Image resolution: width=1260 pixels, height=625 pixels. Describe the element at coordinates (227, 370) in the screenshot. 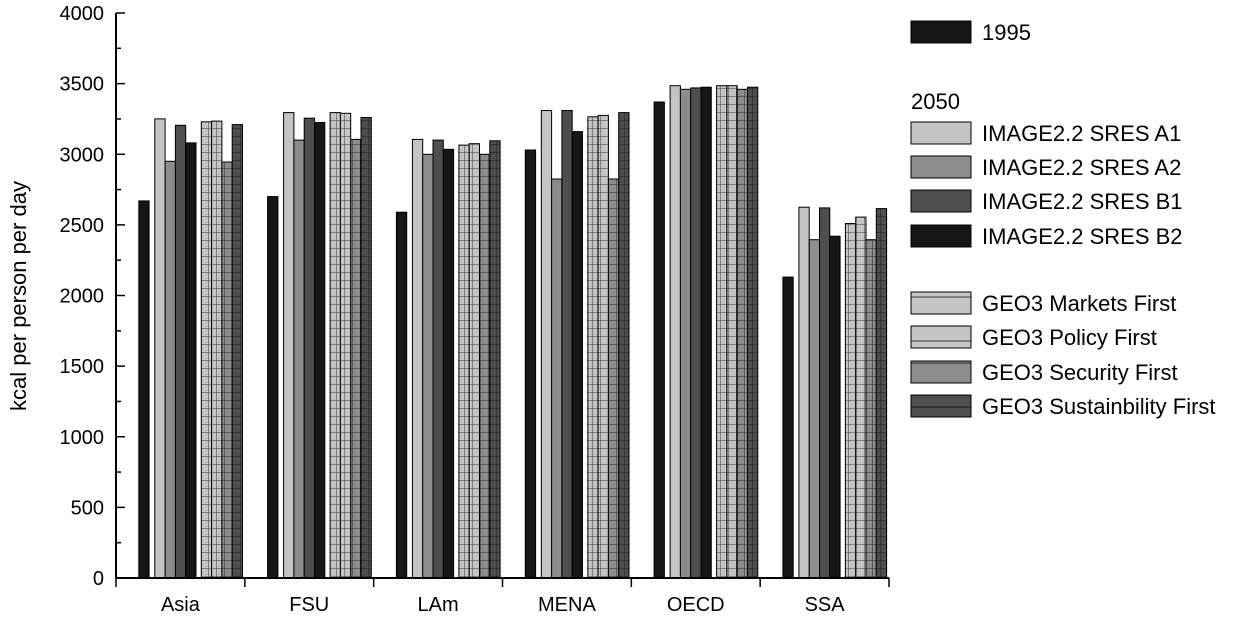

I see `bar-geo3-security-first-asia` at that location.